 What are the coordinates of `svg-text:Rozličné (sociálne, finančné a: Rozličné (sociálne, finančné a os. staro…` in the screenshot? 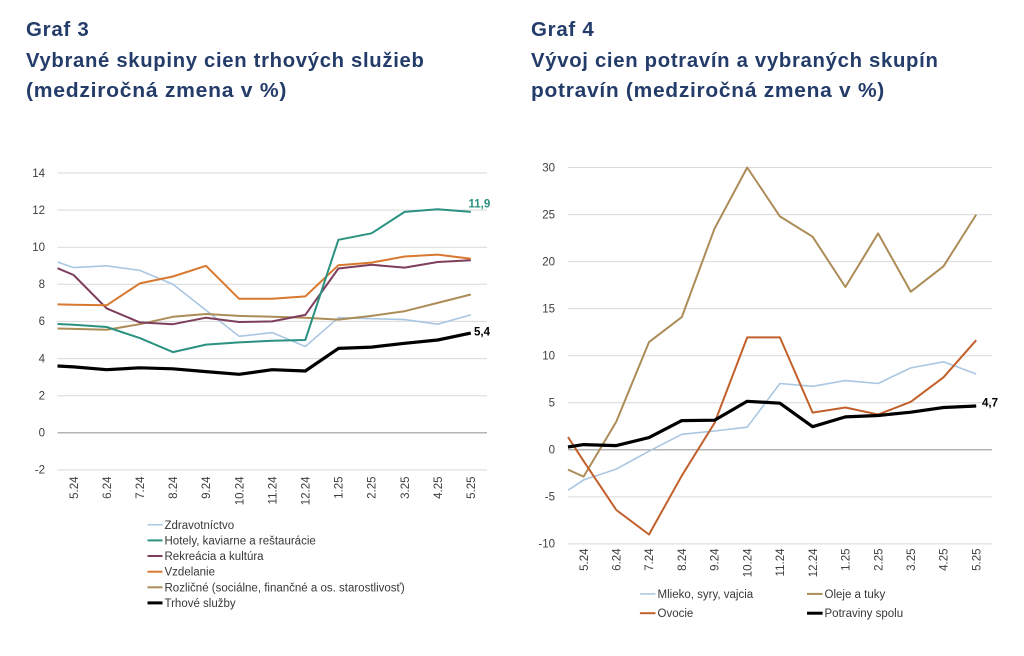 It's located at (285, 588).